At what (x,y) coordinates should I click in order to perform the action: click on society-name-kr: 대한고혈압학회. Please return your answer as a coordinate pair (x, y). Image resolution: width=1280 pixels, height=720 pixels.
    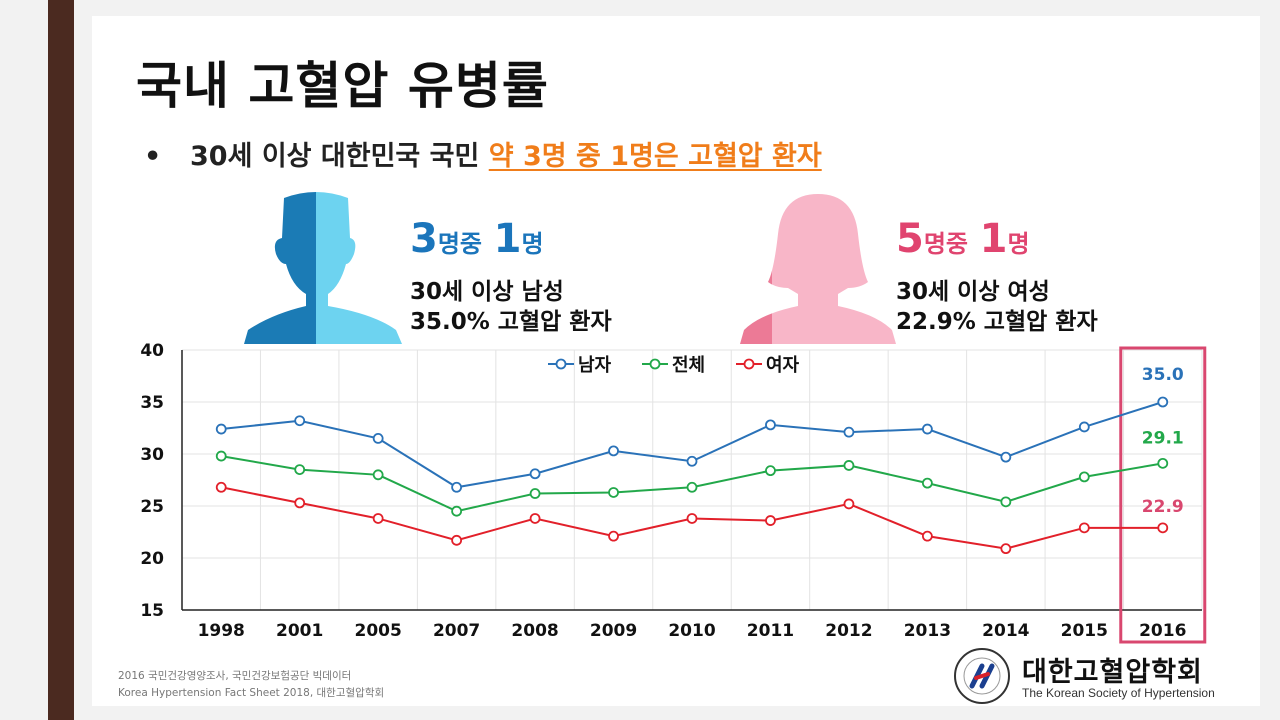
    Looking at the image, I should click on (1112, 672).